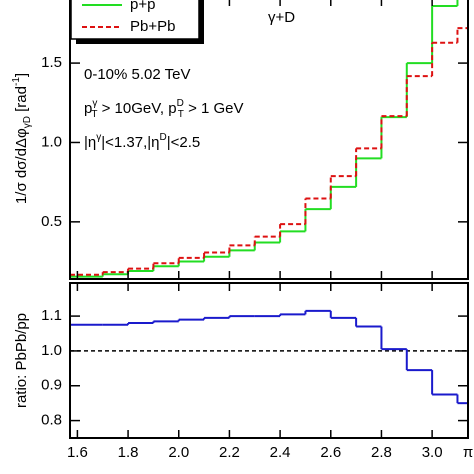 The image size is (474, 474). What do you see at coordinates (90, 142) in the screenshot?
I see `text-part: |η` at bounding box center [90, 142].